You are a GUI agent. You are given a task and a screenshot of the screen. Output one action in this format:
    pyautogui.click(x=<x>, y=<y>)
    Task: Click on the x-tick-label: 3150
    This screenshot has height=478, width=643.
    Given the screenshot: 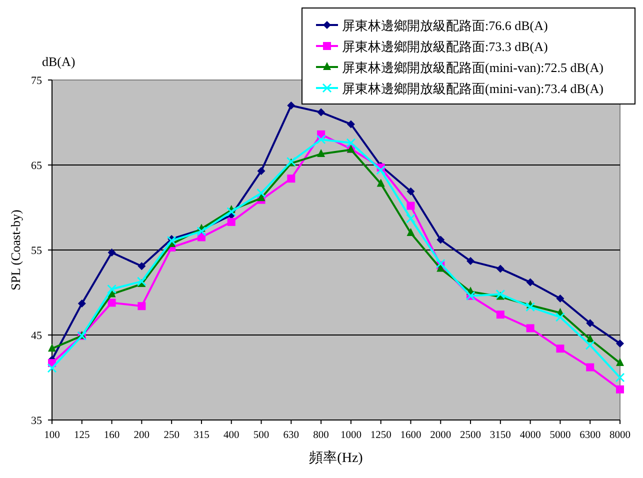 What is the action you would take?
    pyautogui.click(x=500, y=435)
    